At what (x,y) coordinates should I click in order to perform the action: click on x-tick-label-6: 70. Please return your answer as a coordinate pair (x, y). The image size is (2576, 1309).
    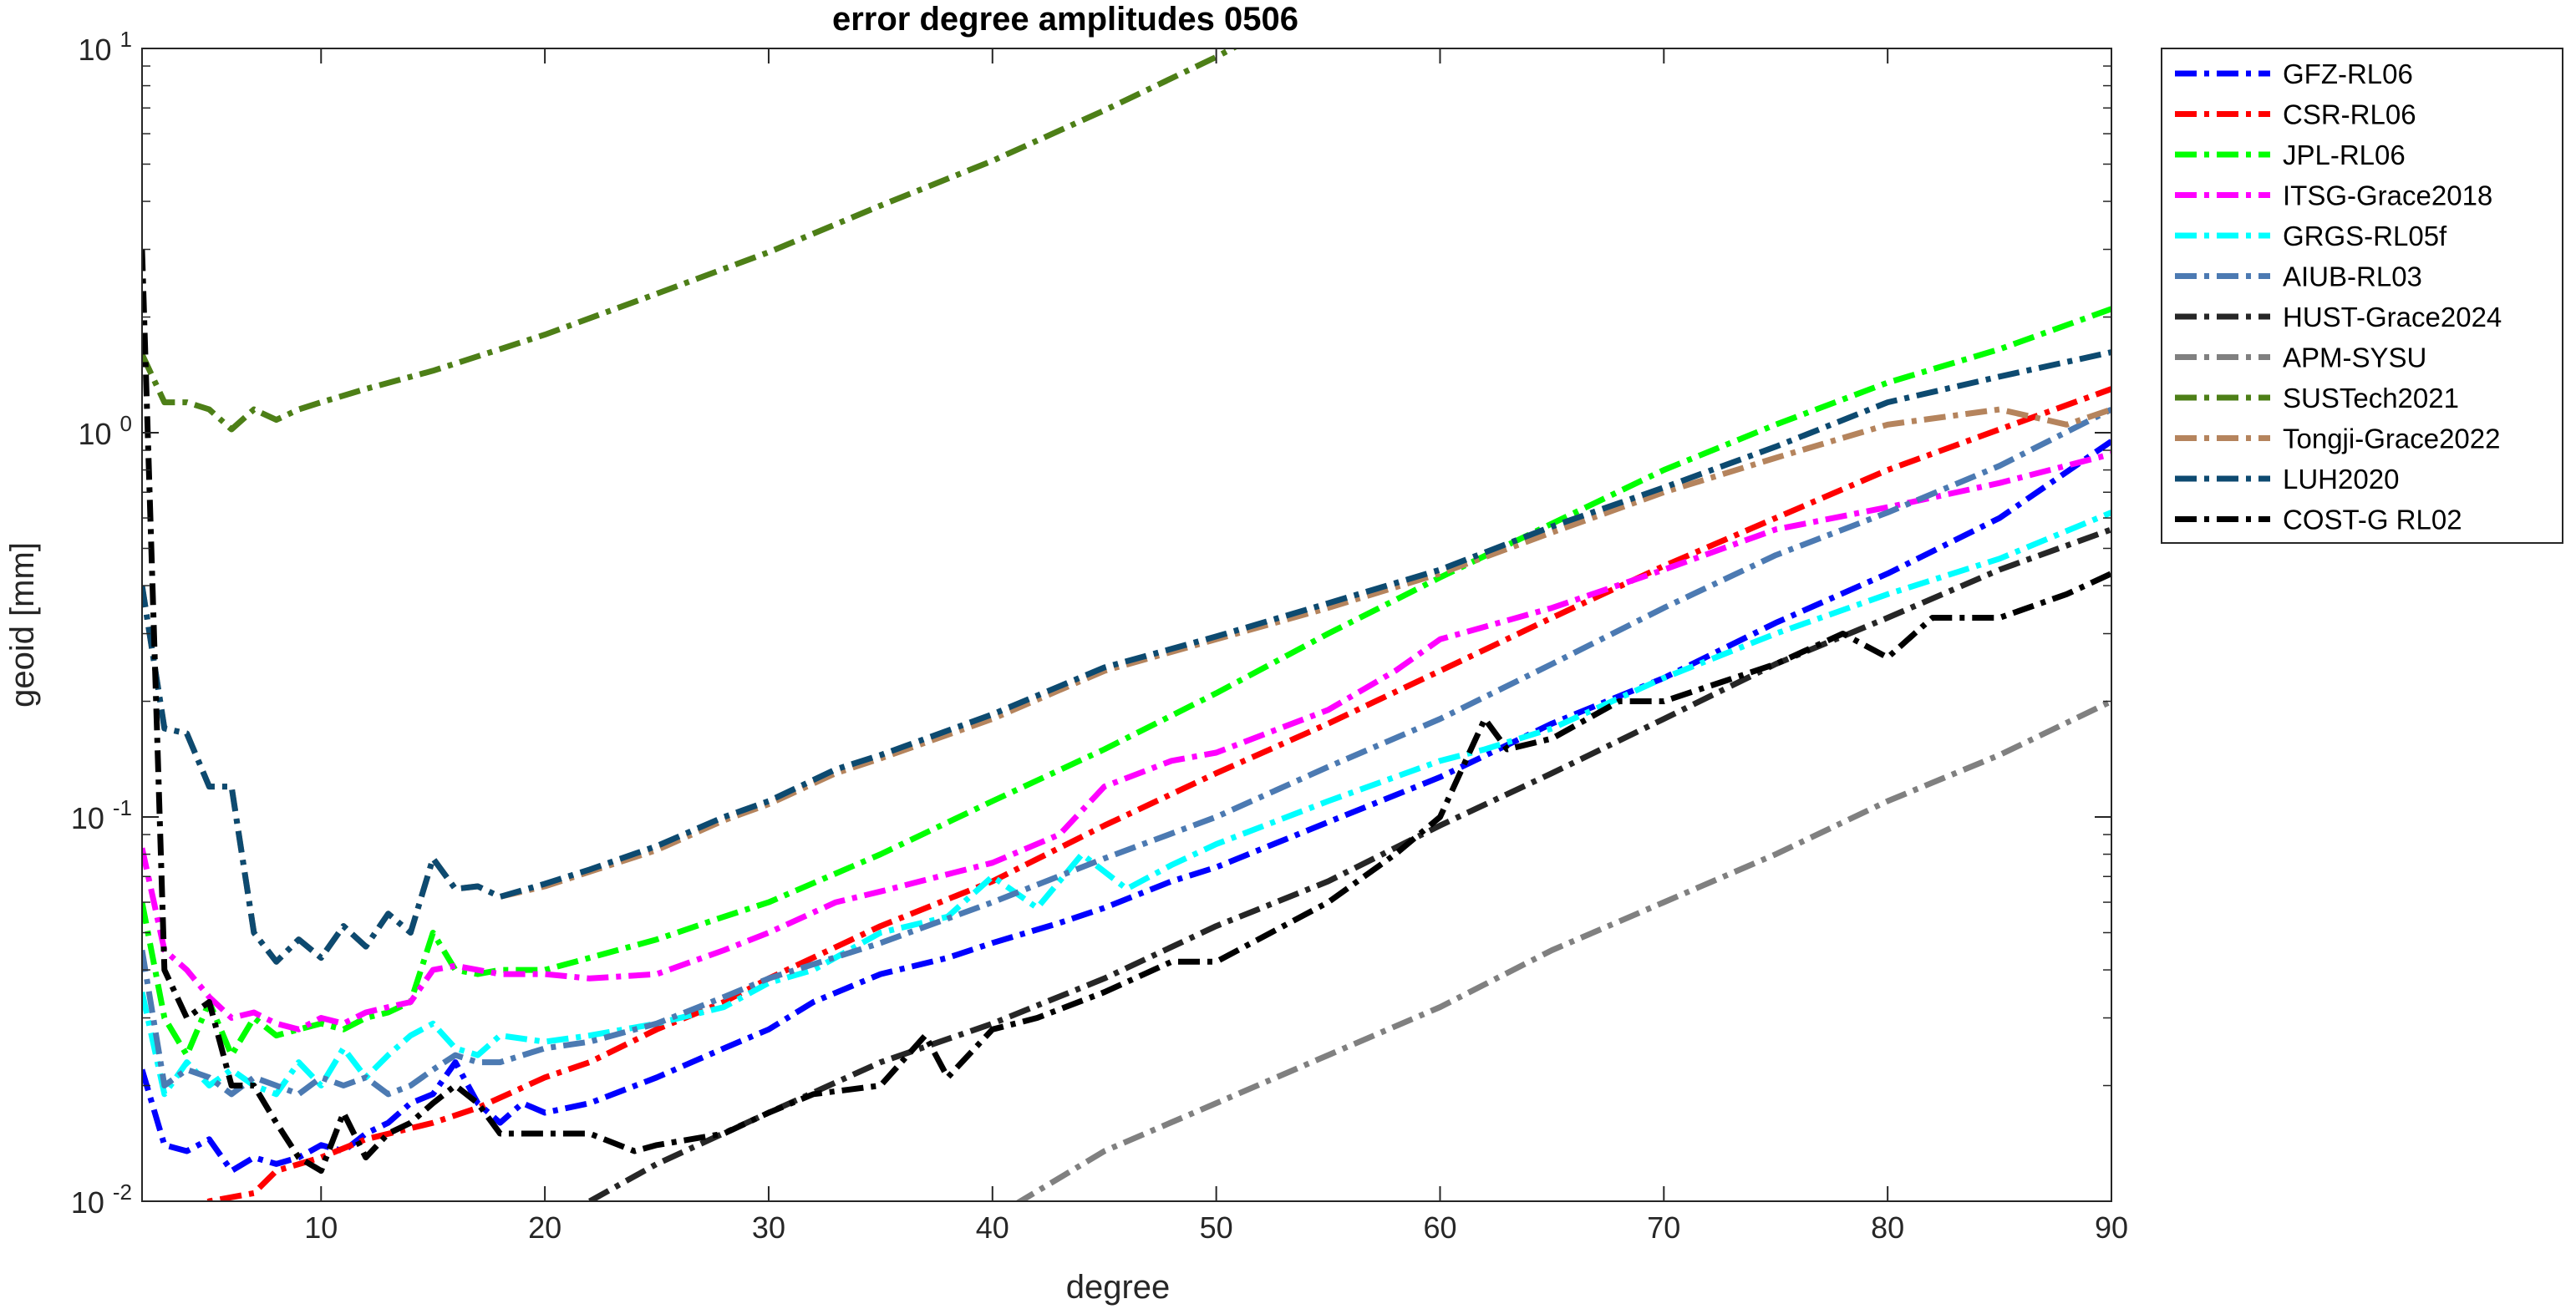
    Looking at the image, I should click on (1663, 1227).